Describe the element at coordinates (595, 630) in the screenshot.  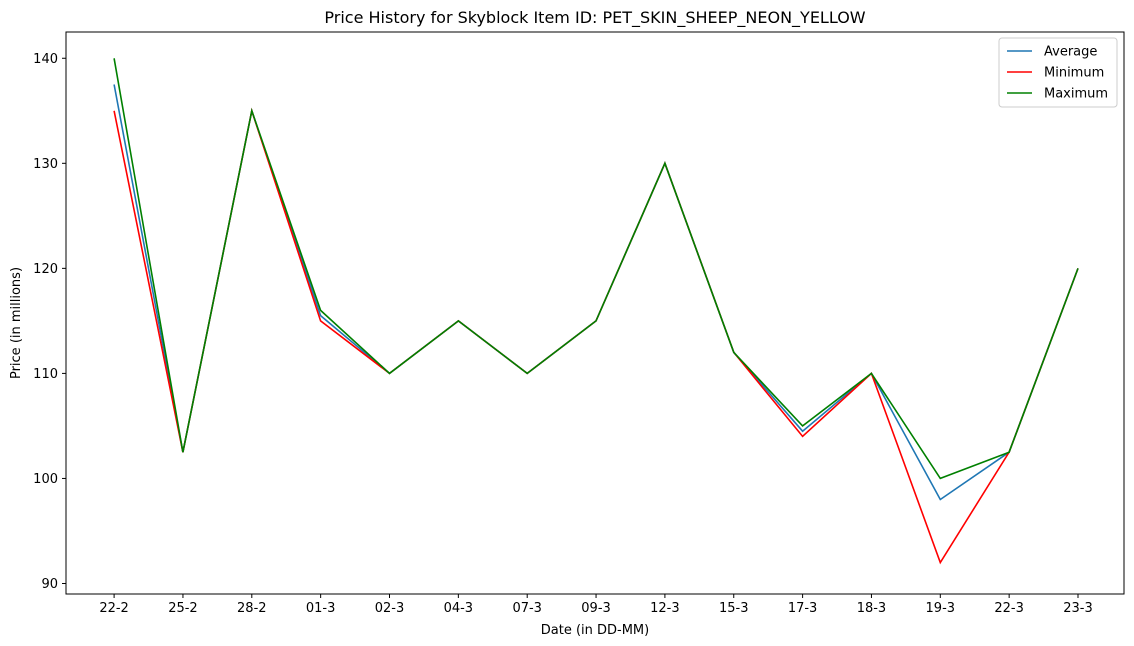
I see `x-axis-label: Date (in DD-MM)` at that location.